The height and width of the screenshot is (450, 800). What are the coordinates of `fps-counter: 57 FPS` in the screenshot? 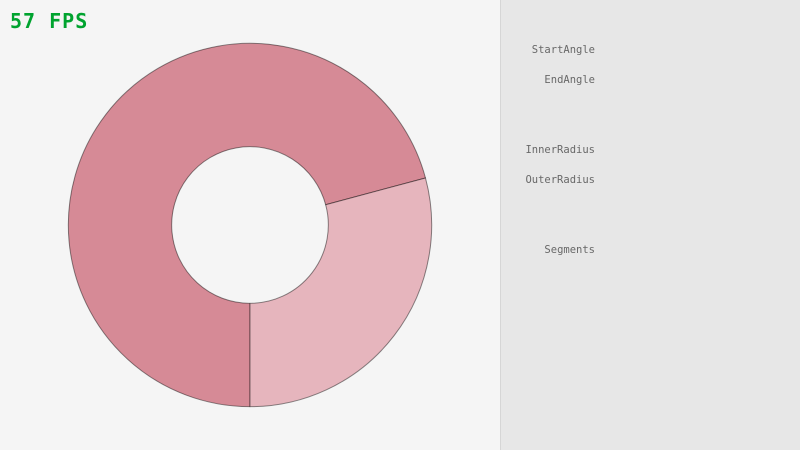 It's located at (49, 21).